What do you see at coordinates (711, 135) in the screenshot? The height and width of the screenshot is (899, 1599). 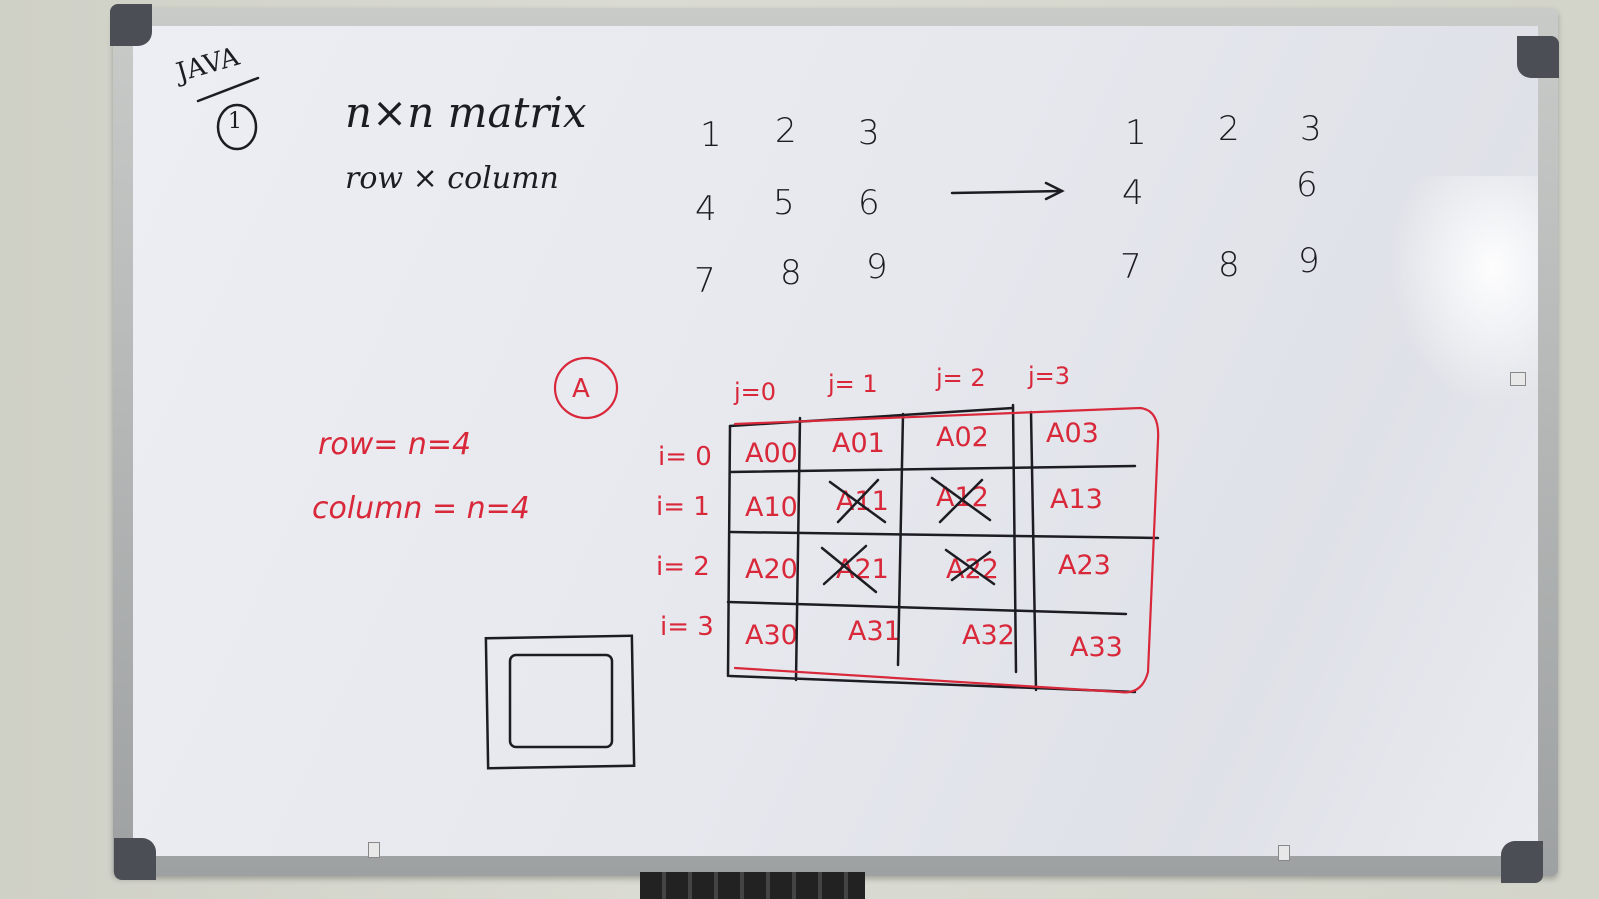 I see `left-matrix-cell: 1` at bounding box center [711, 135].